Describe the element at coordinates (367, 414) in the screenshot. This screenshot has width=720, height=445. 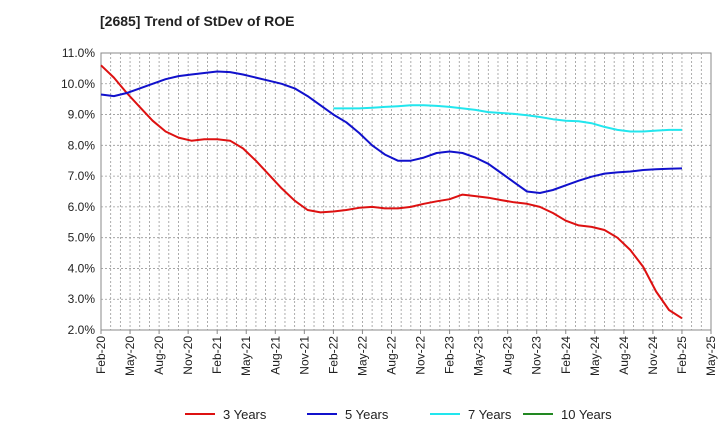
I see `legend-label: 5 Years` at that location.